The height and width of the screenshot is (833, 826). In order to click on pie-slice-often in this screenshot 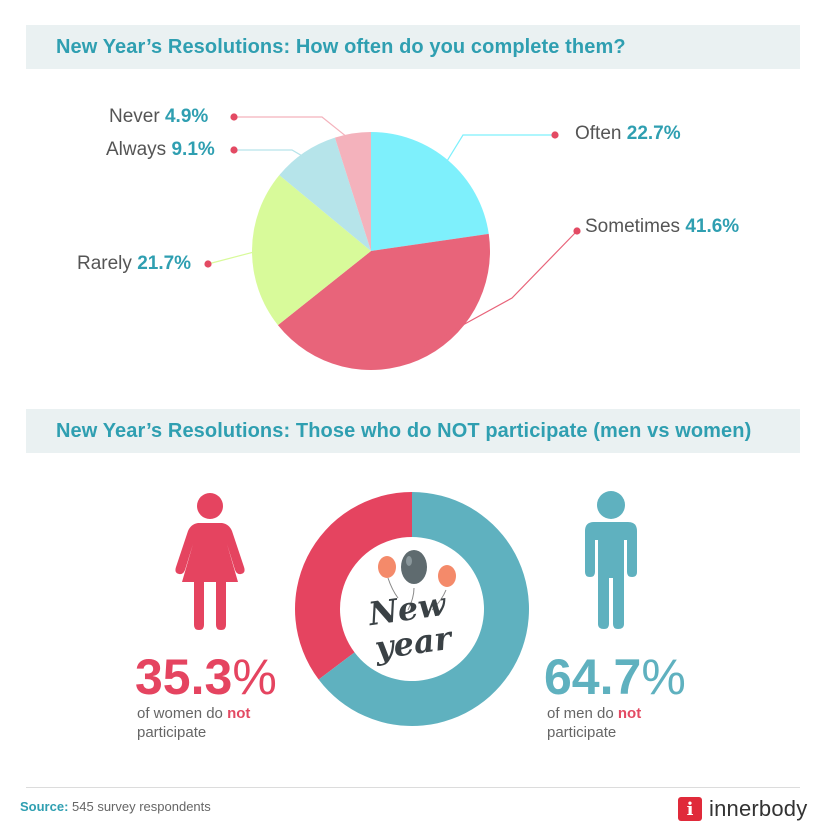, I will do `click(430, 191)`.